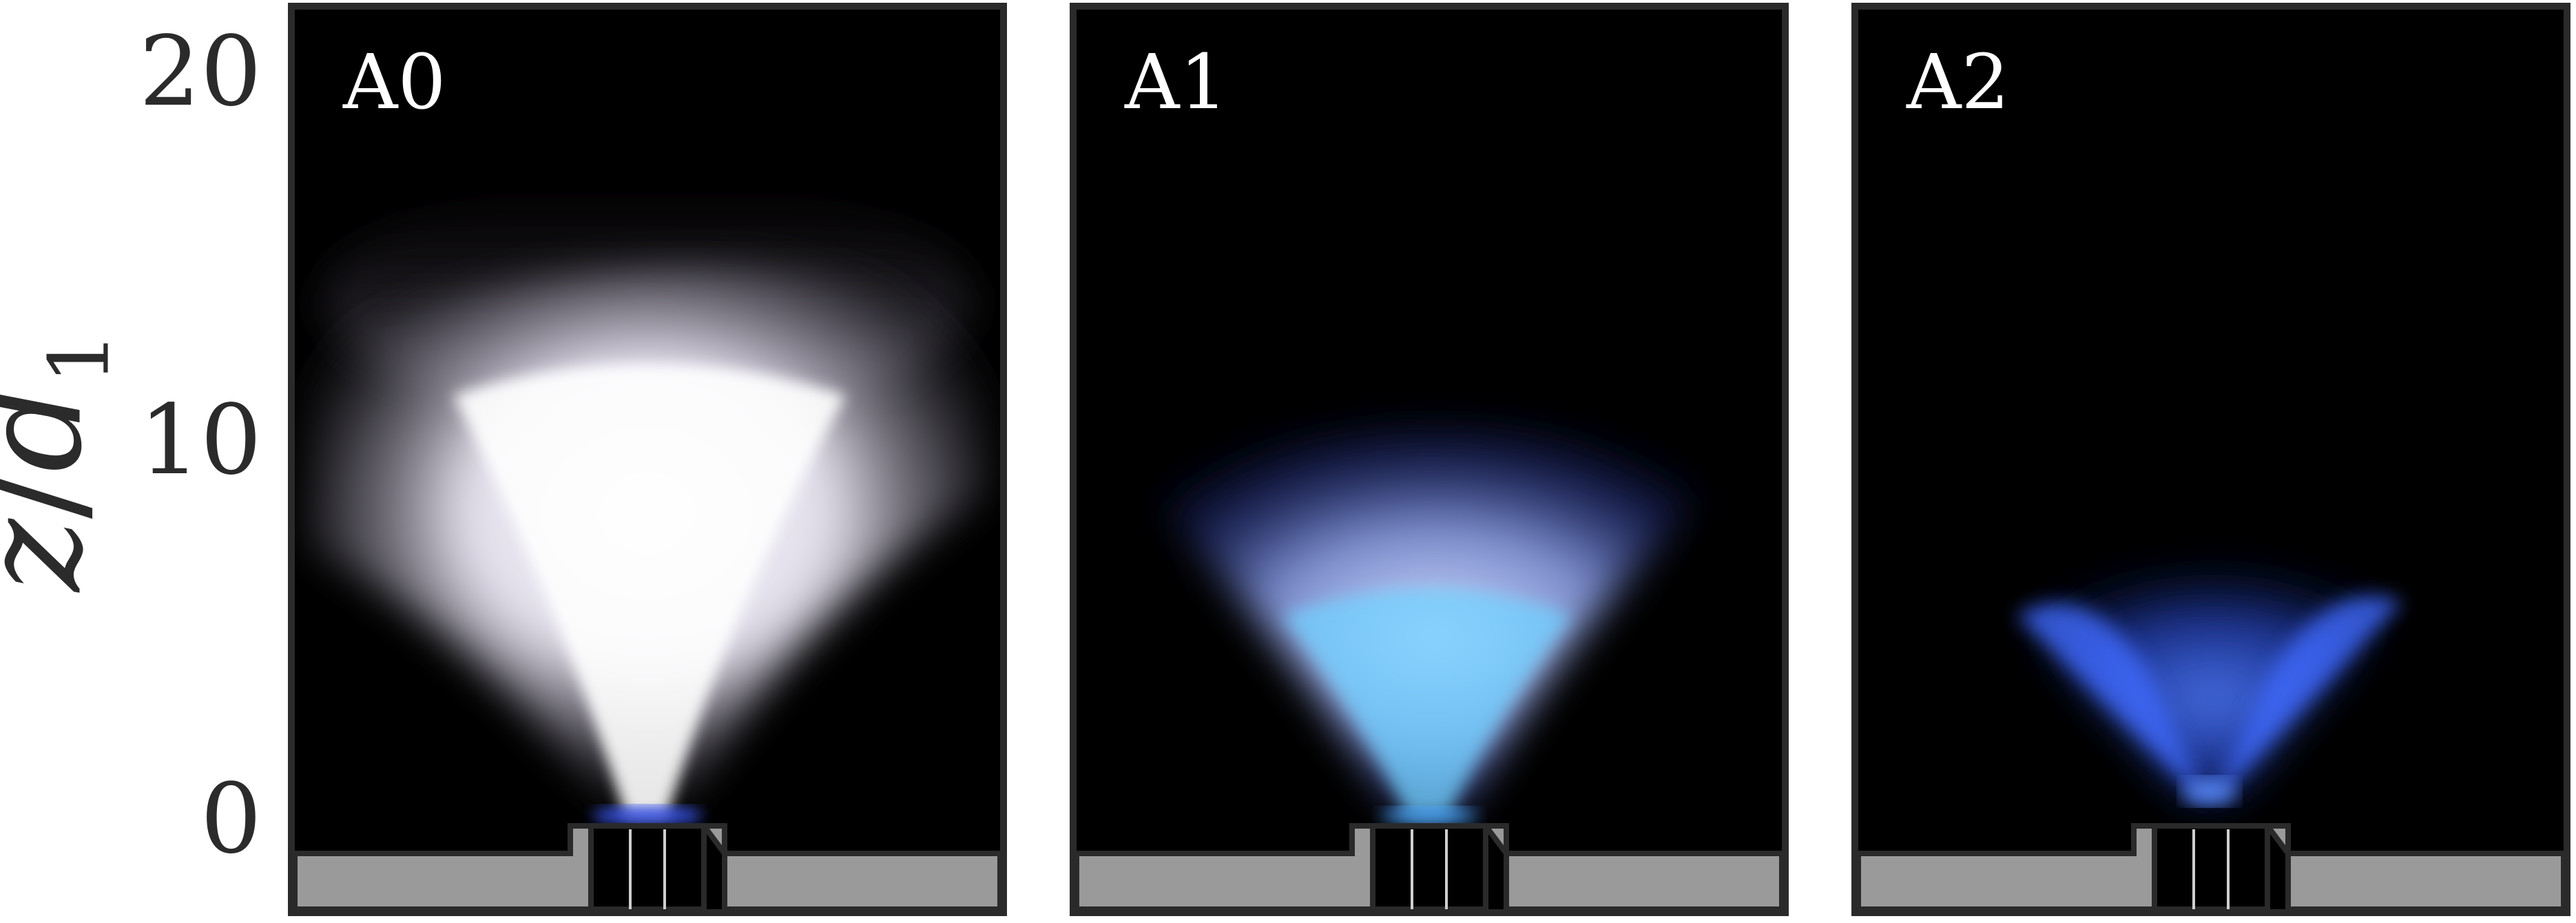 This screenshot has height=923, width=2576. What do you see at coordinates (200, 440) in the screenshot?
I see `y-tick-10: 10` at bounding box center [200, 440].